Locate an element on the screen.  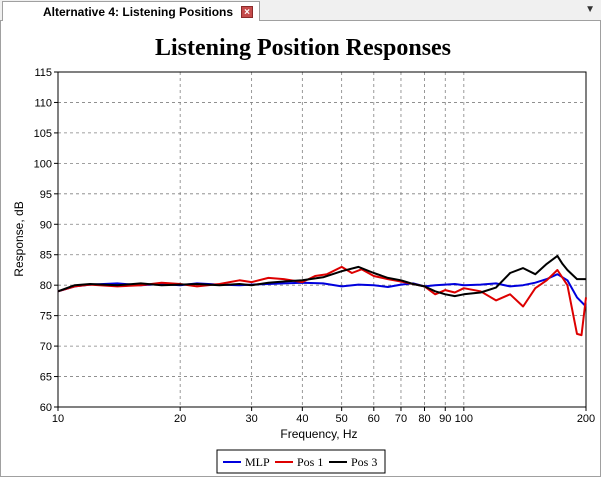
legend-box is located at coordinates (301, 461).